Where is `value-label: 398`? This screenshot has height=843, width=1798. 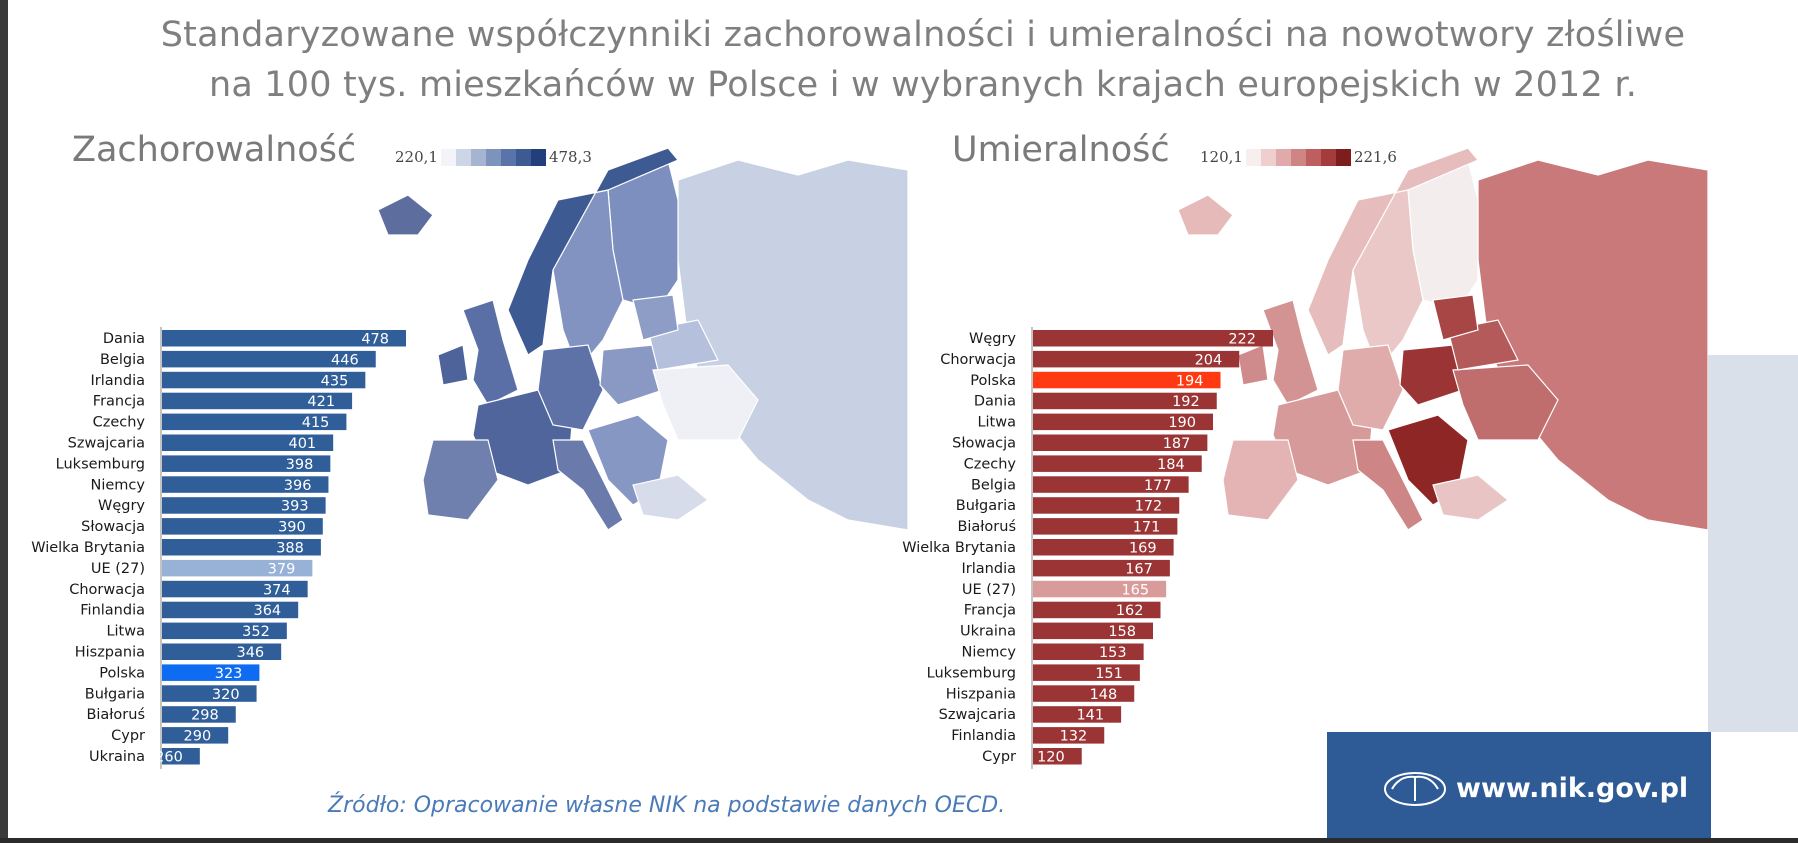
value-label: 398 is located at coordinates (300, 465).